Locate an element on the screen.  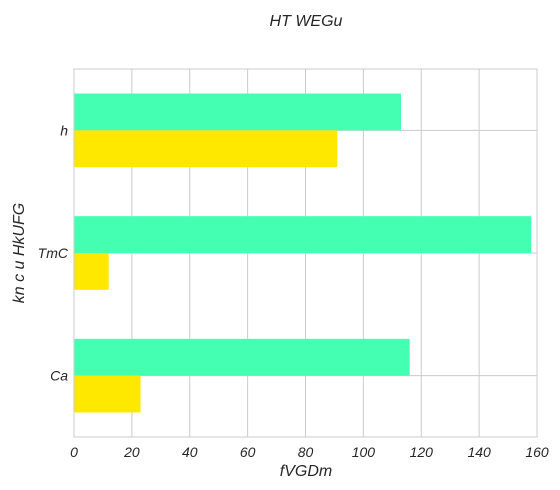
x-tick-label: 160 is located at coordinates (537, 452).